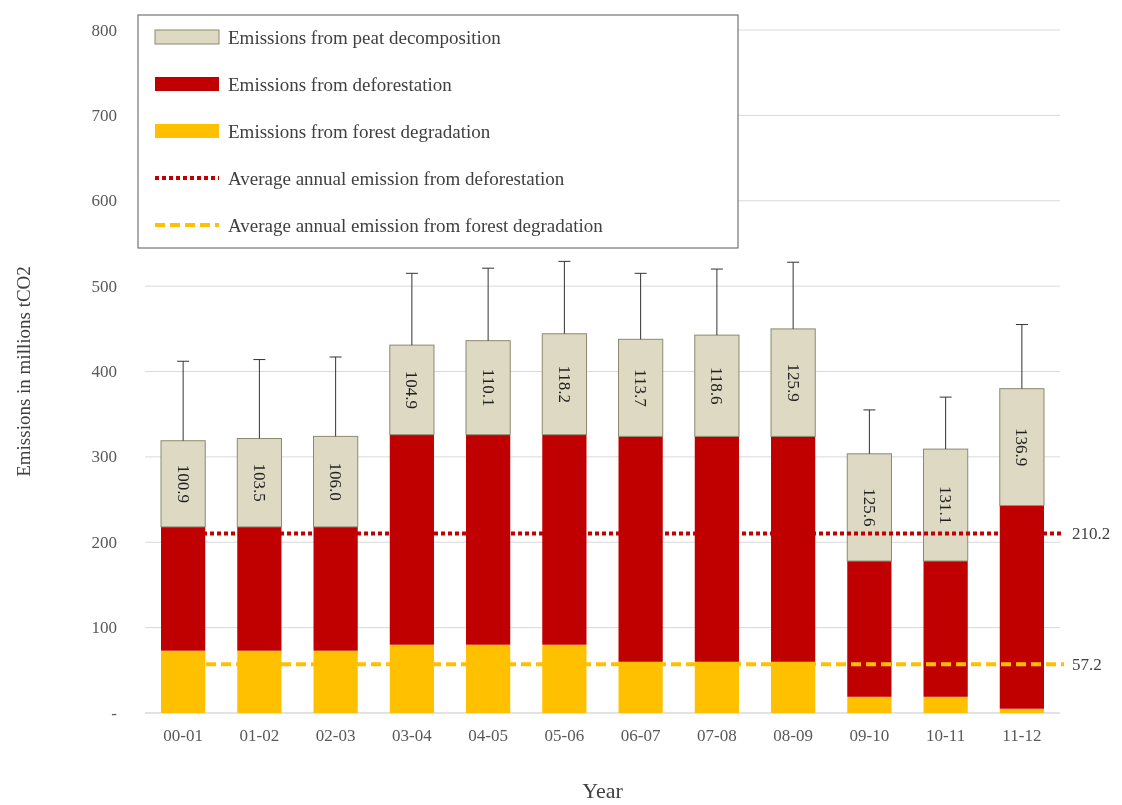 This screenshot has height=805, width=1122. Describe the element at coordinates (104, 628) in the screenshot. I see `y-tick-label: 100` at that location.